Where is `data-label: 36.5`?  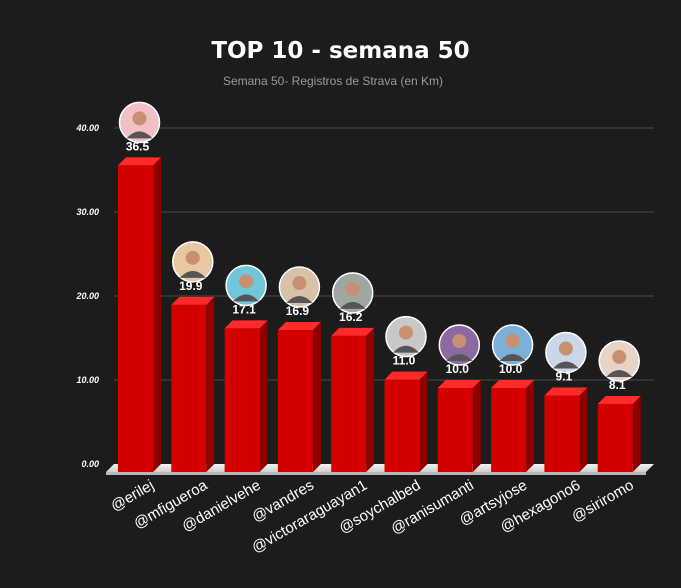
data-label: 36.5 is located at coordinates (138, 146).